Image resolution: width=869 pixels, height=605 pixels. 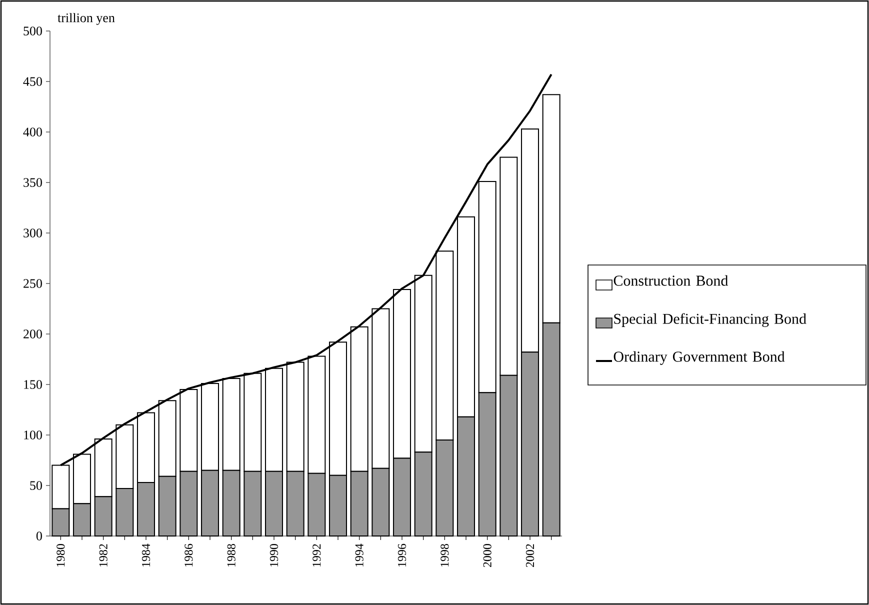 What do you see at coordinates (32, 81) in the screenshot?
I see `y-tick-label: 450` at bounding box center [32, 81].